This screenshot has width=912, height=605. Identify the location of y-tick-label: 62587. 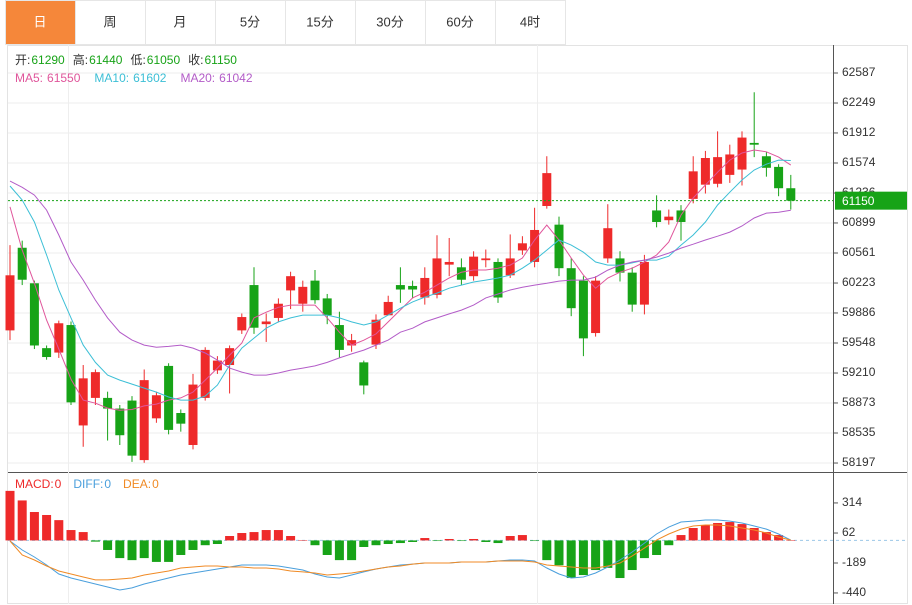
(859, 72).